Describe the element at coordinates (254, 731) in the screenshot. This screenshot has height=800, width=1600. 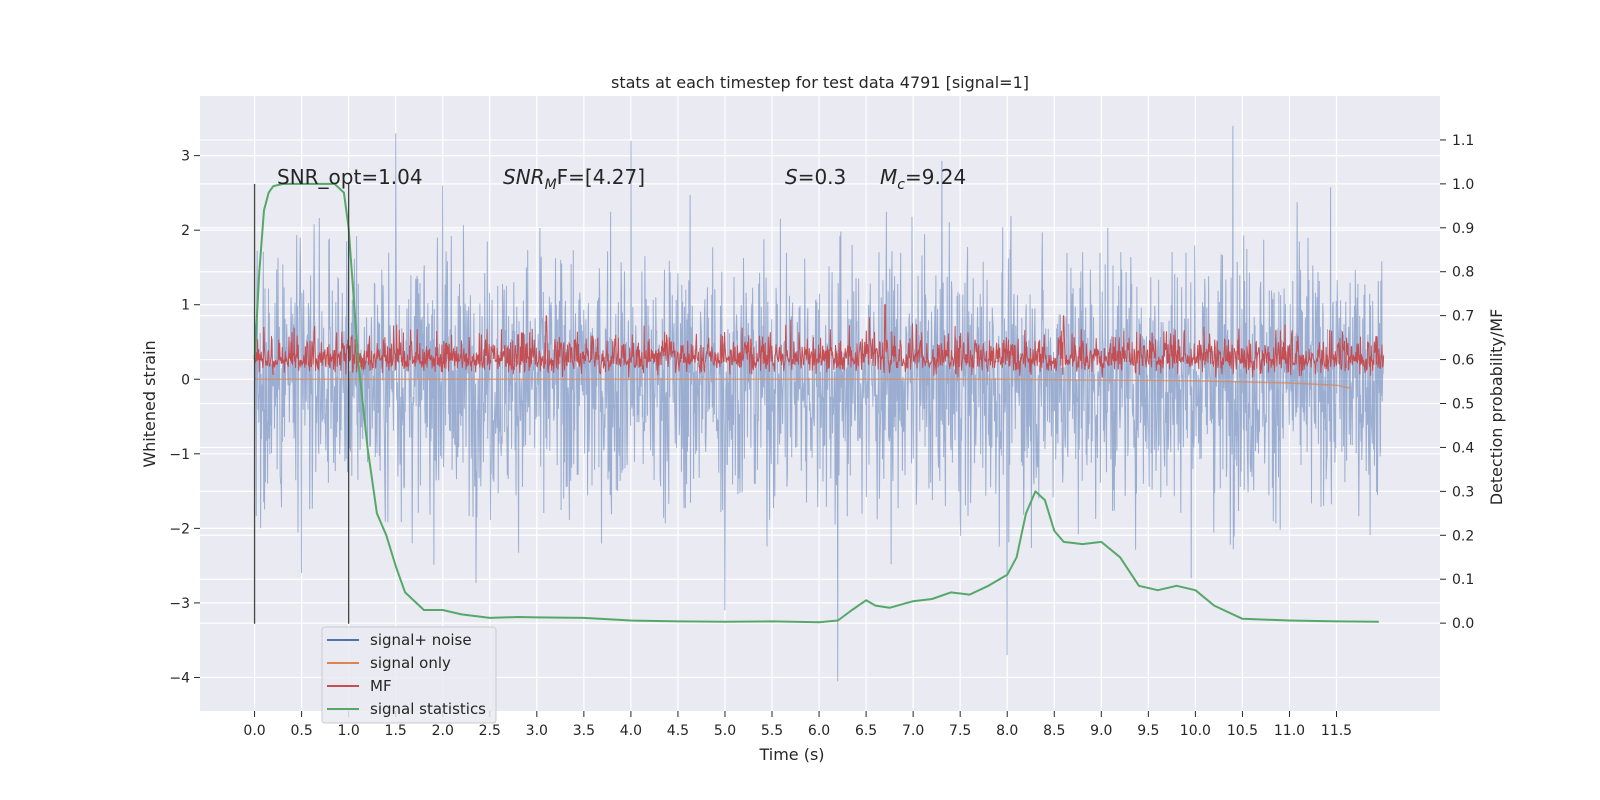
I see `x-tick-label-0: 0.0` at that location.